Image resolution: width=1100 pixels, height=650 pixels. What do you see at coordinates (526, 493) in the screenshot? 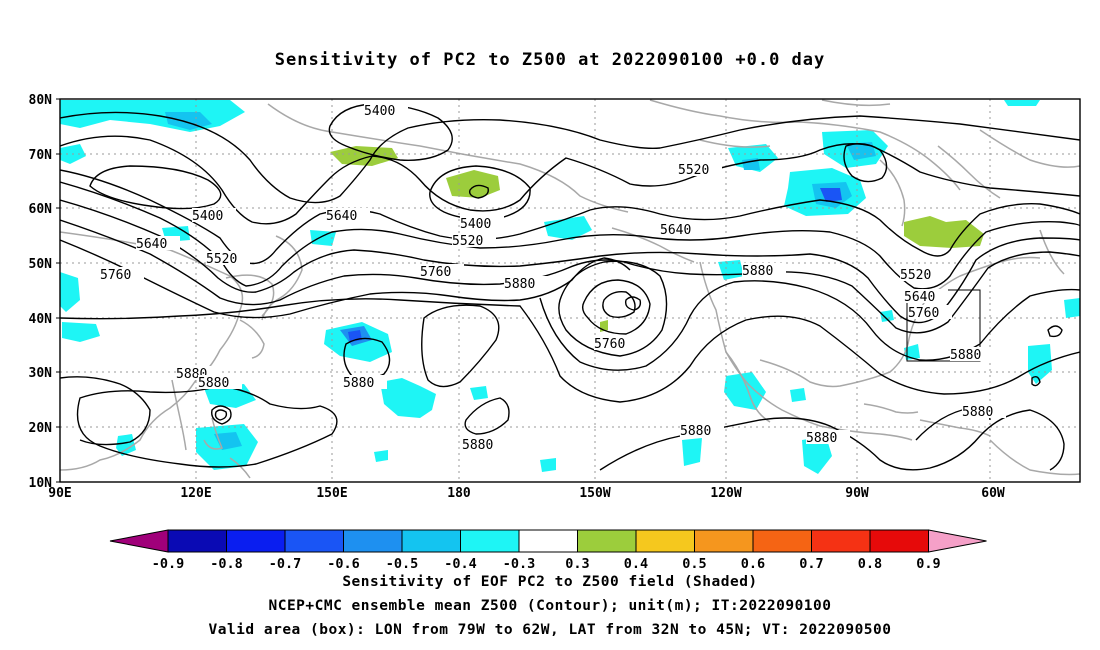
I see `longitude-labels: 90E 120E 150E 180 150W 120W 90W 60W` at bounding box center [526, 493].